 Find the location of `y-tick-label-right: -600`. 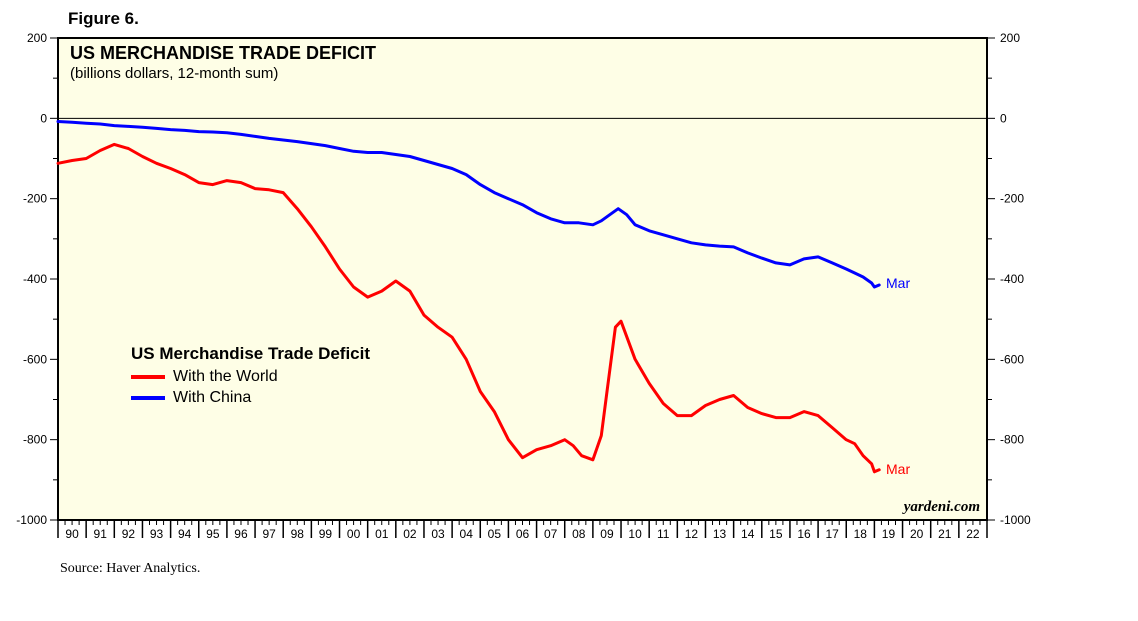

y-tick-label-right: -600 is located at coordinates (1012, 359).